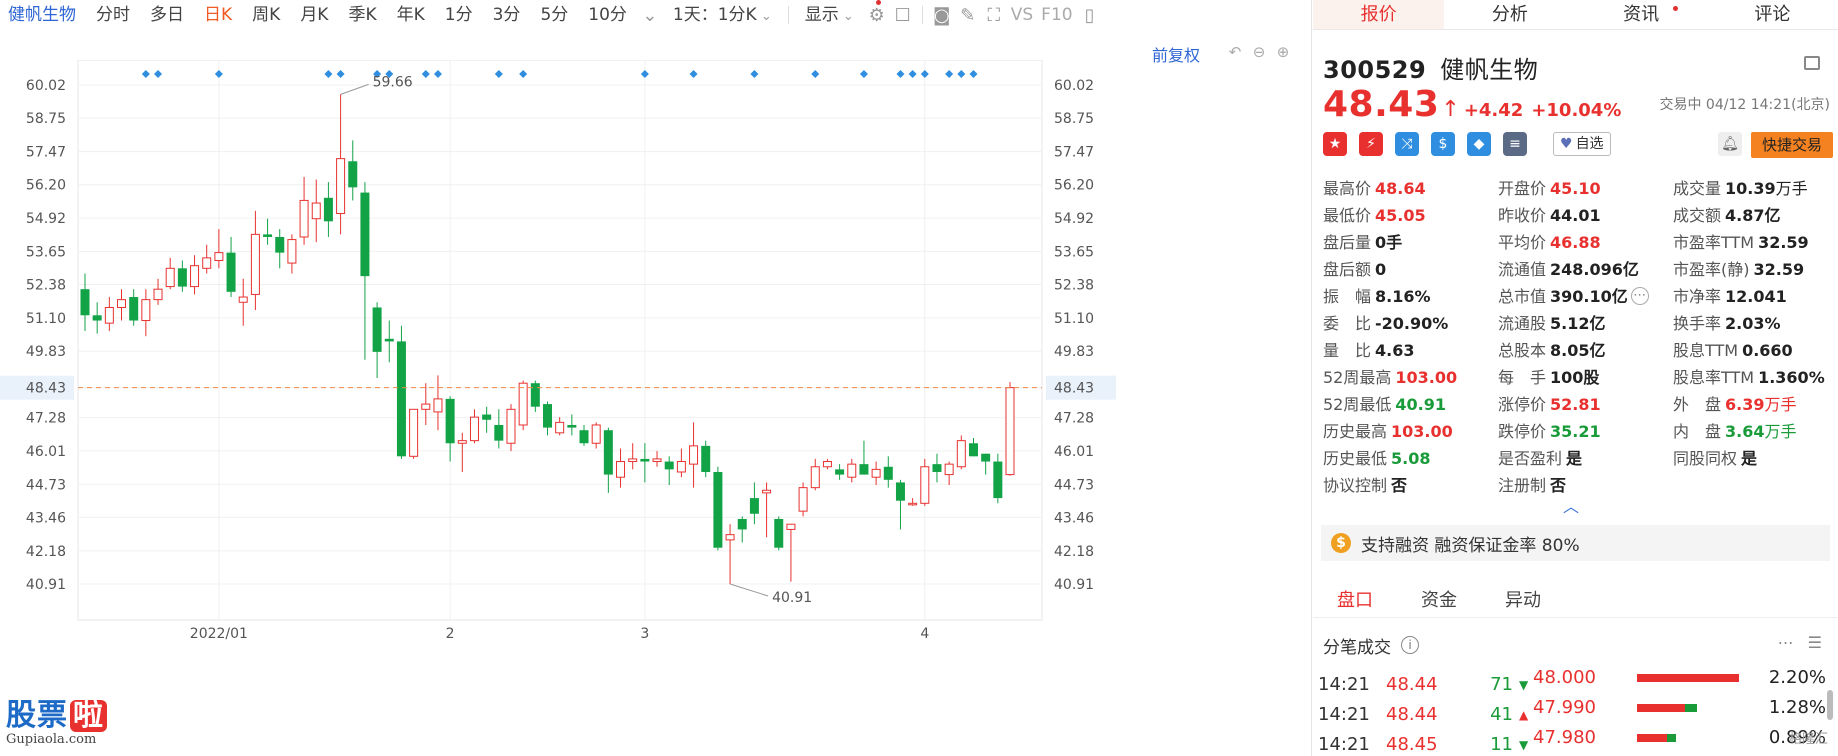 Image resolution: width=1838 pixels, height=756 pixels. I want to click on vs-button: VS, so click(1022, 15).